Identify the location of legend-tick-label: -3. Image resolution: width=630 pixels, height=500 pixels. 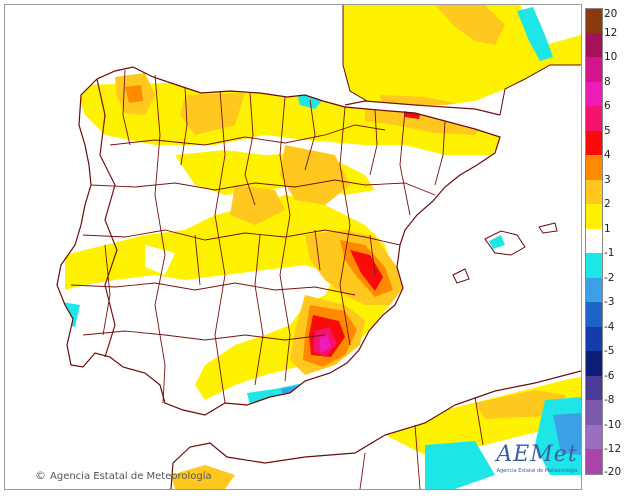
(609, 302).